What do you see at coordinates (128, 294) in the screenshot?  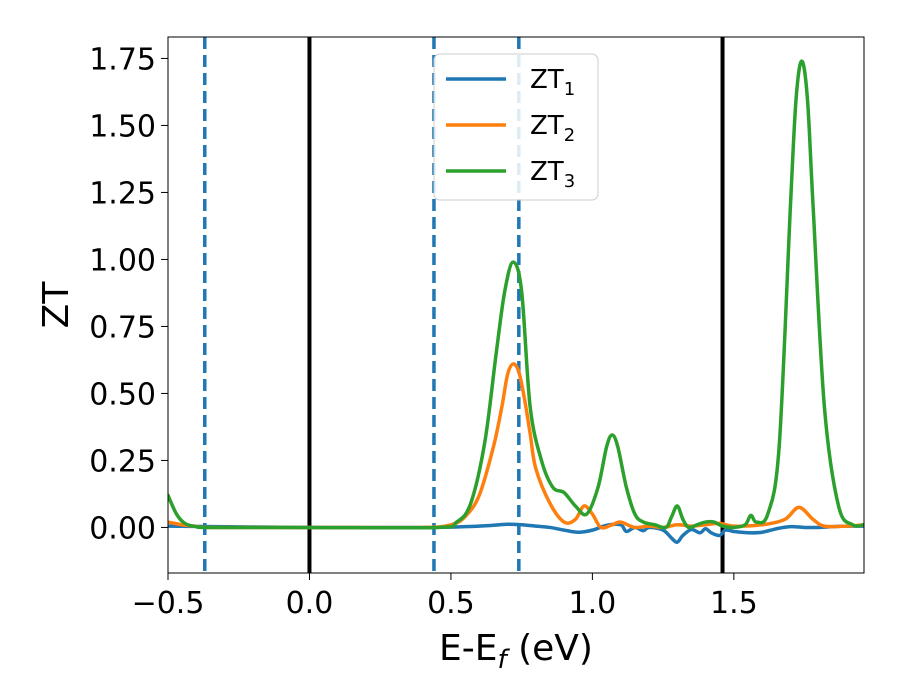 I see `y-axis: 0.00 0.25 0.50 0.75 1.00 1.25 1.50 1.75` at bounding box center [128, 294].